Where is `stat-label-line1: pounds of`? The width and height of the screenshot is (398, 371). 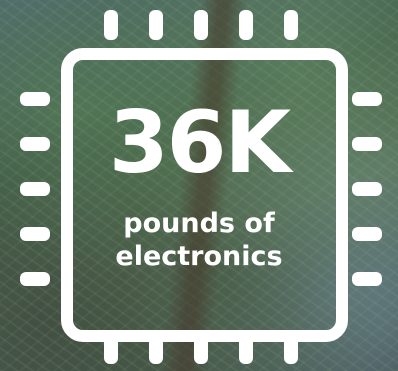
stat-label-line1: pounds of is located at coordinates (199, 223).